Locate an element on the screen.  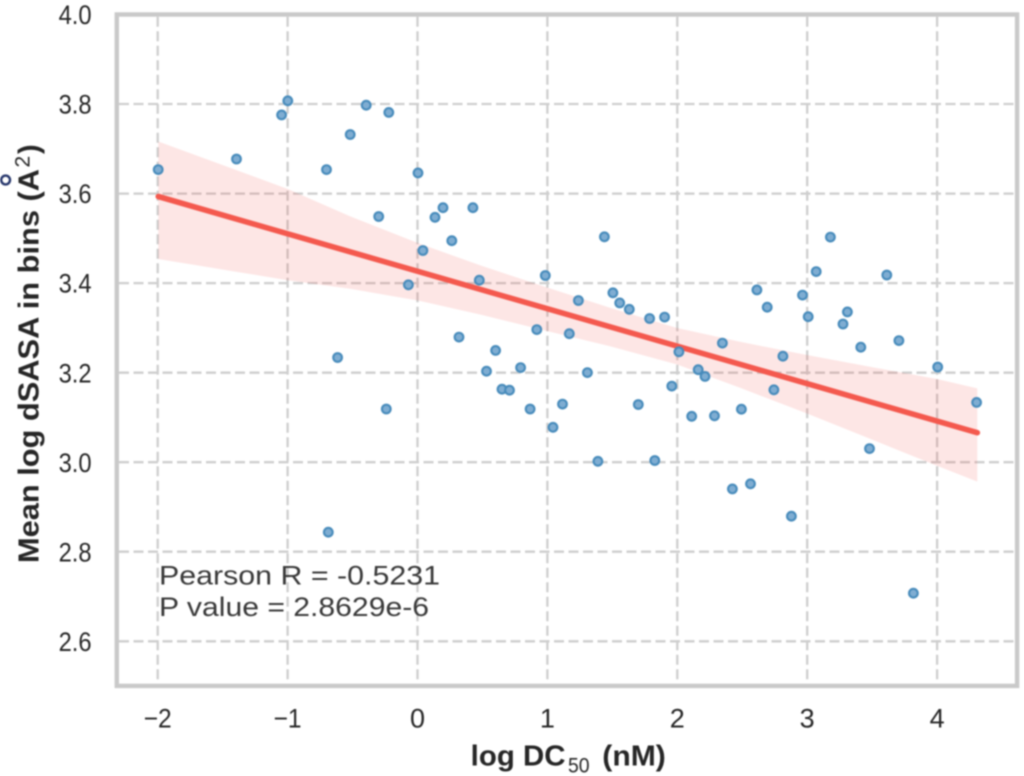
svg-text: 3.8 is located at coordinates (75, 105).